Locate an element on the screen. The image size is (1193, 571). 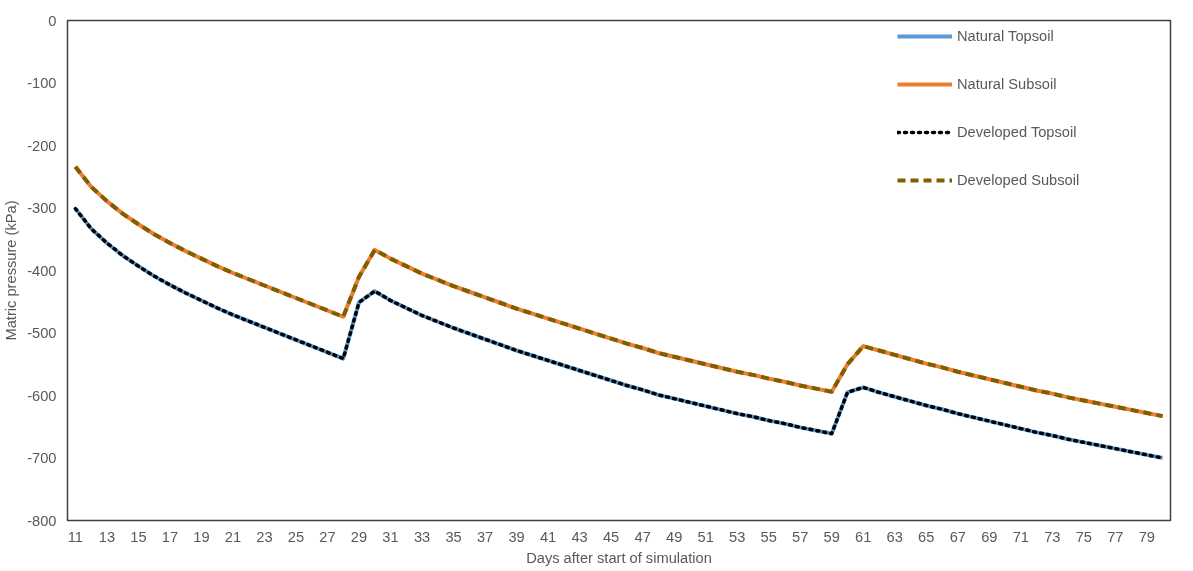
x-tick-label: 55 is located at coordinates (768, 536).